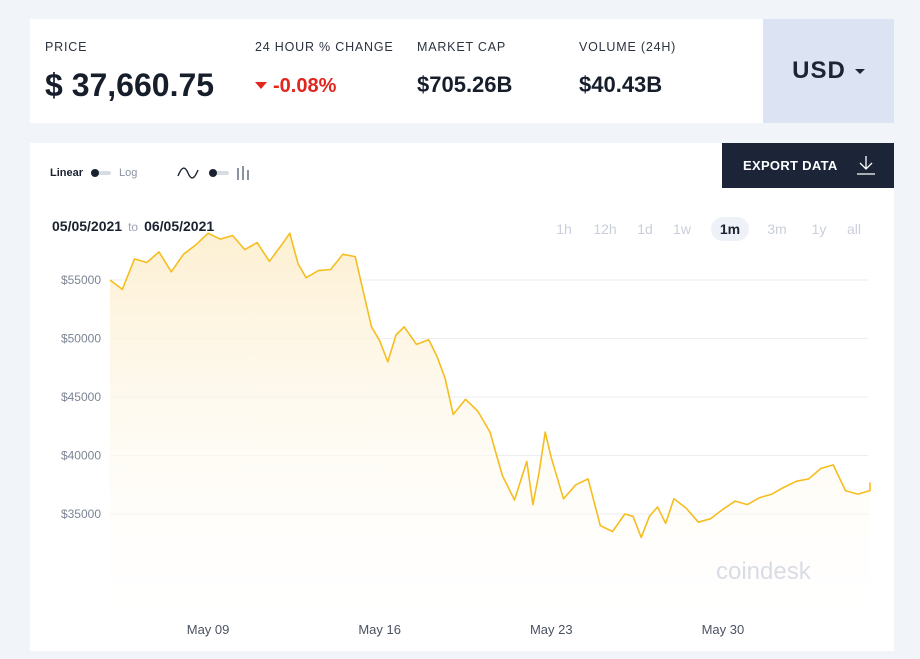 This screenshot has width=920, height=659. Describe the element at coordinates (462, 47) in the screenshot. I see `market-cap-label: MARKET CAP` at that location.